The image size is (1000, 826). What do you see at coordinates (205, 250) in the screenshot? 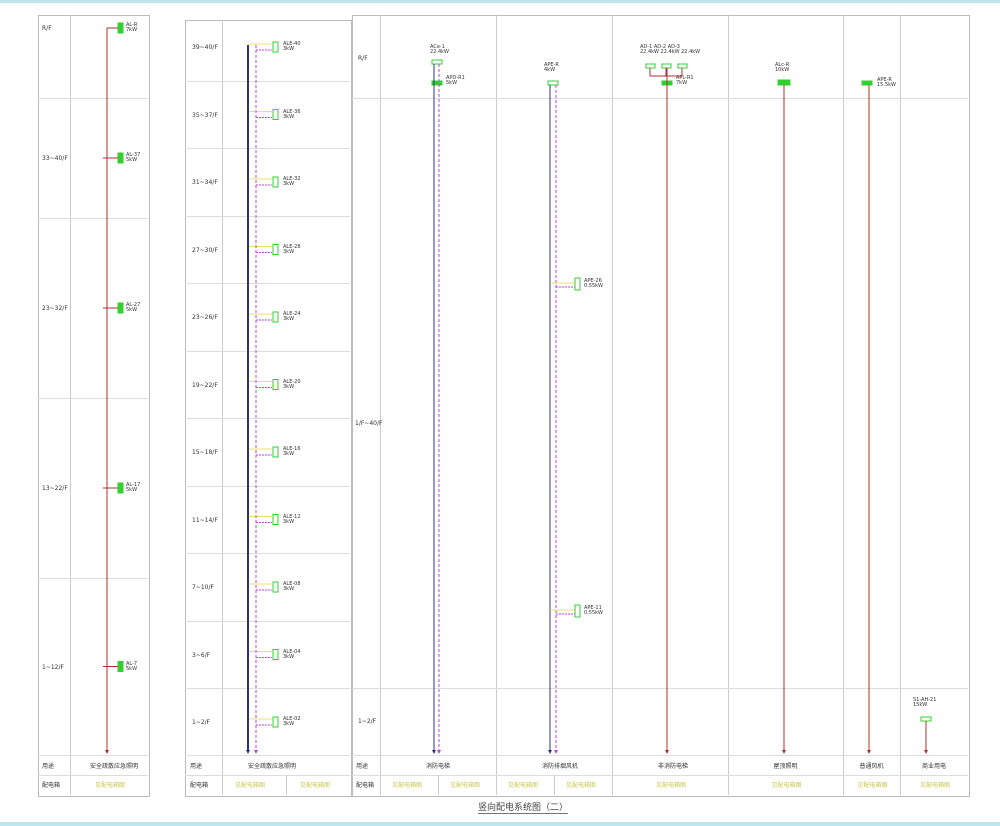
I see `floor-label: 27~30/F` at bounding box center [205, 250].